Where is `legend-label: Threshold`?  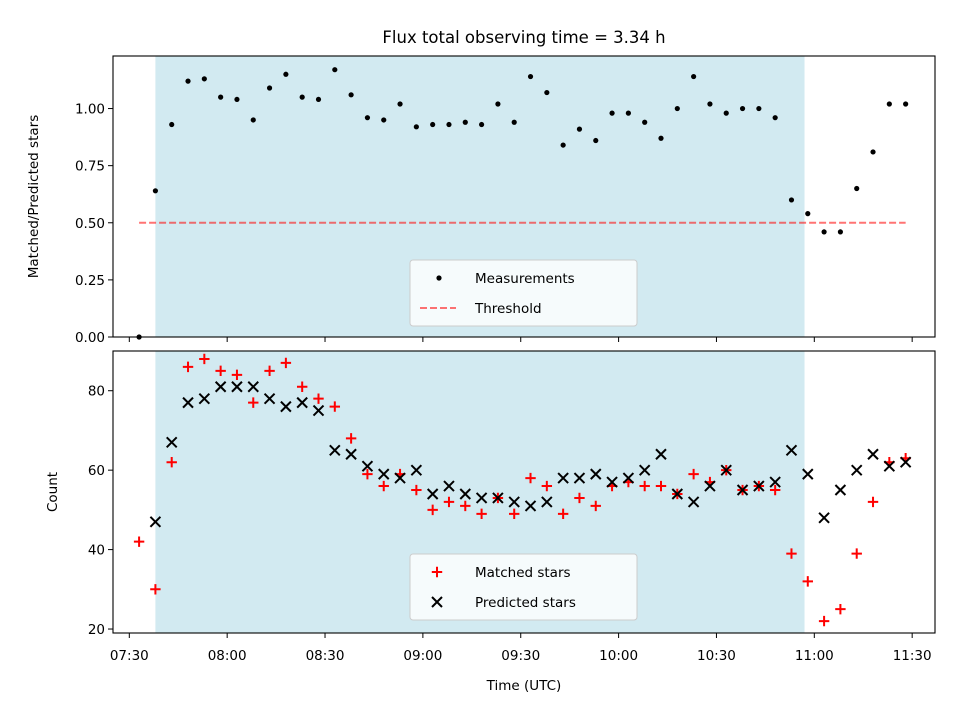 legend-label: Threshold is located at coordinates (508, 309).